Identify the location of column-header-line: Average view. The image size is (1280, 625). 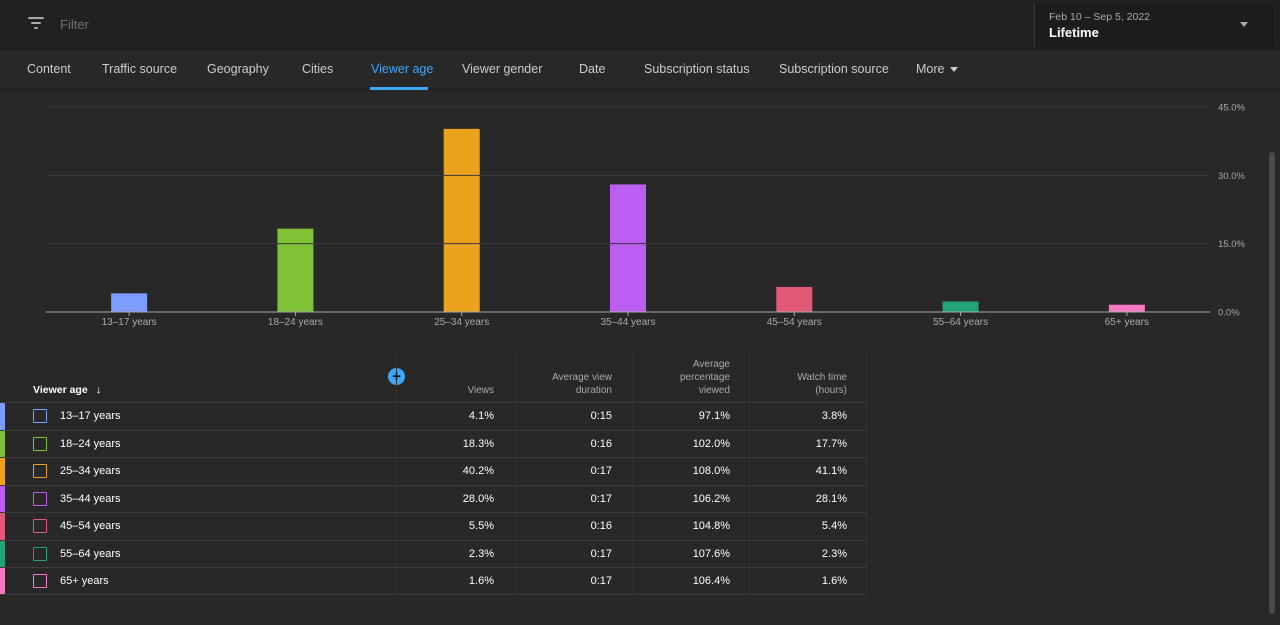
(582, 377).